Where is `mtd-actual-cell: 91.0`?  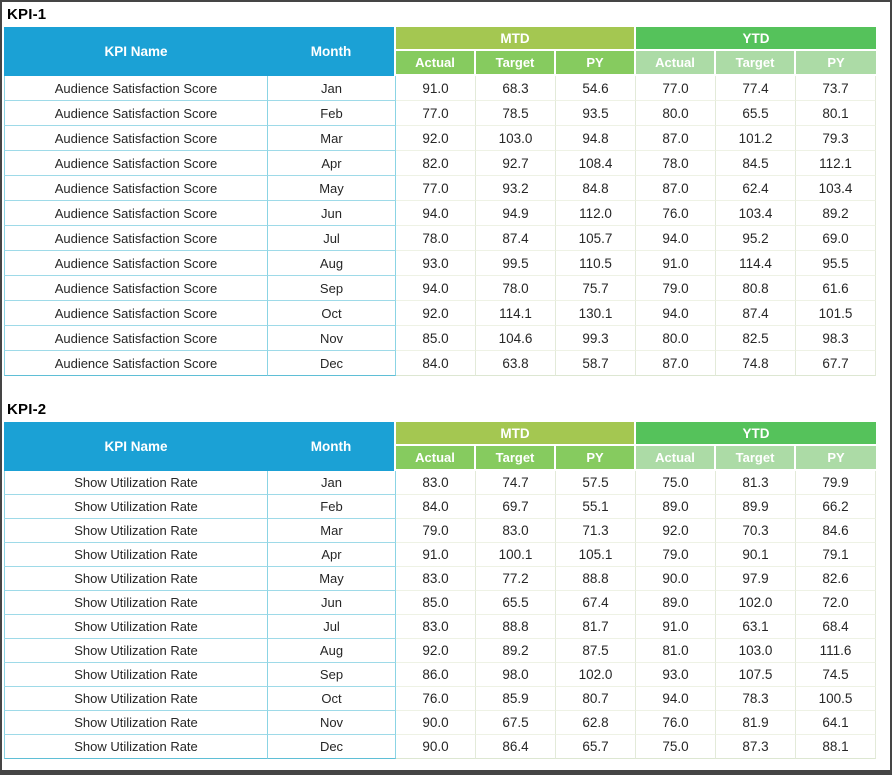
mtd-actual-cell: 91.0 is located at coordinates (436, 555).